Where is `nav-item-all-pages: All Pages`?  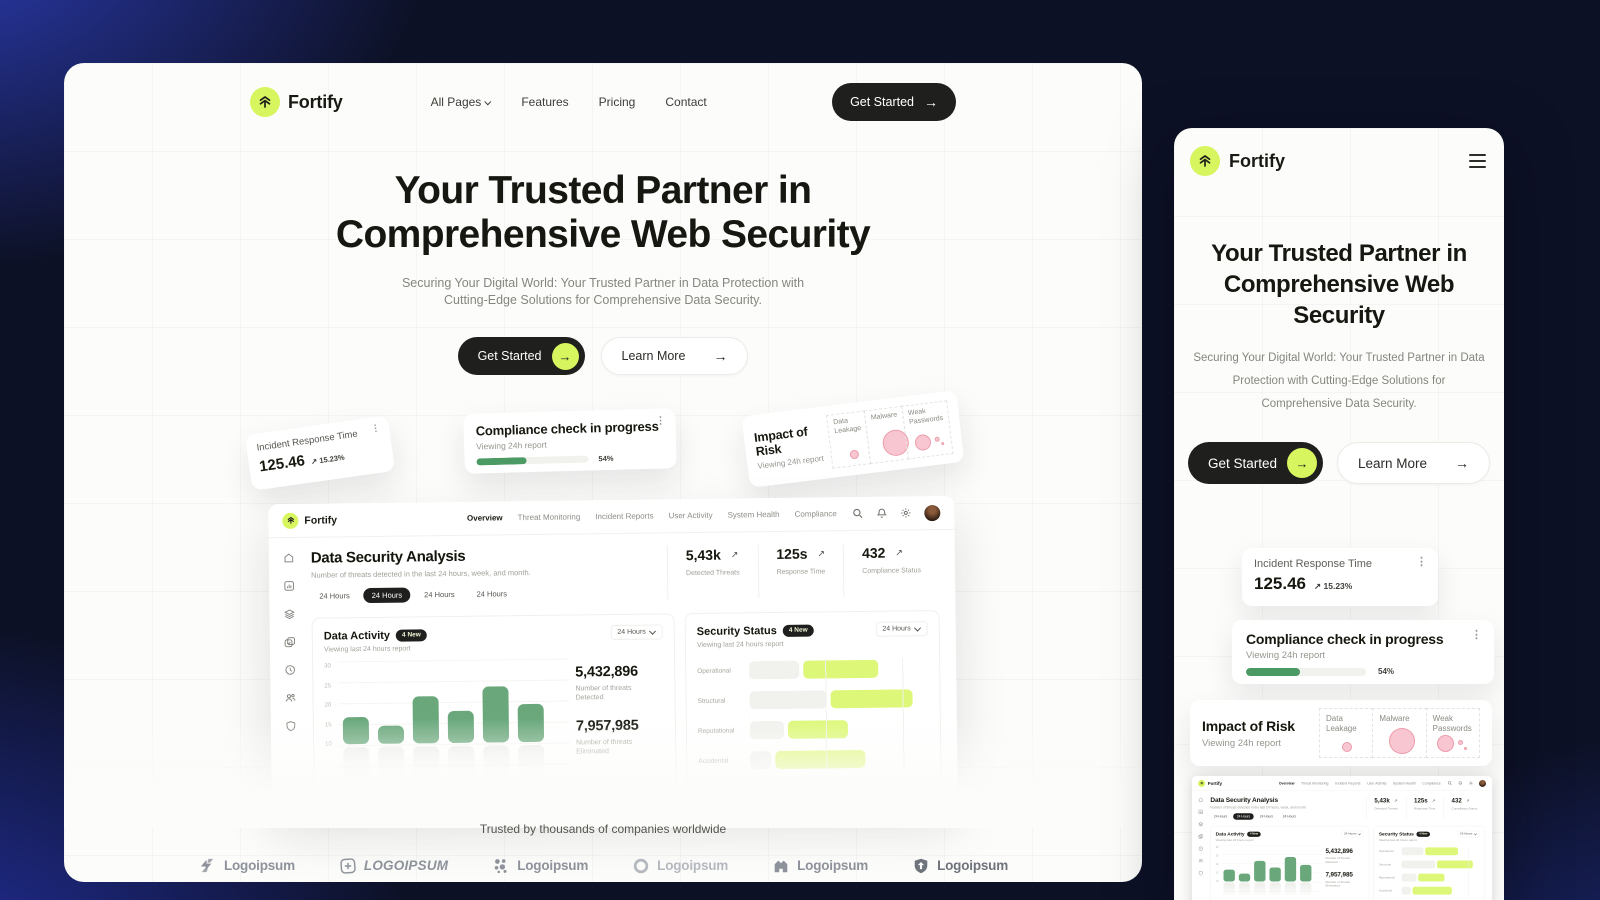
nav-item-all-pages: All Pages is located at coordinates (461, 102).